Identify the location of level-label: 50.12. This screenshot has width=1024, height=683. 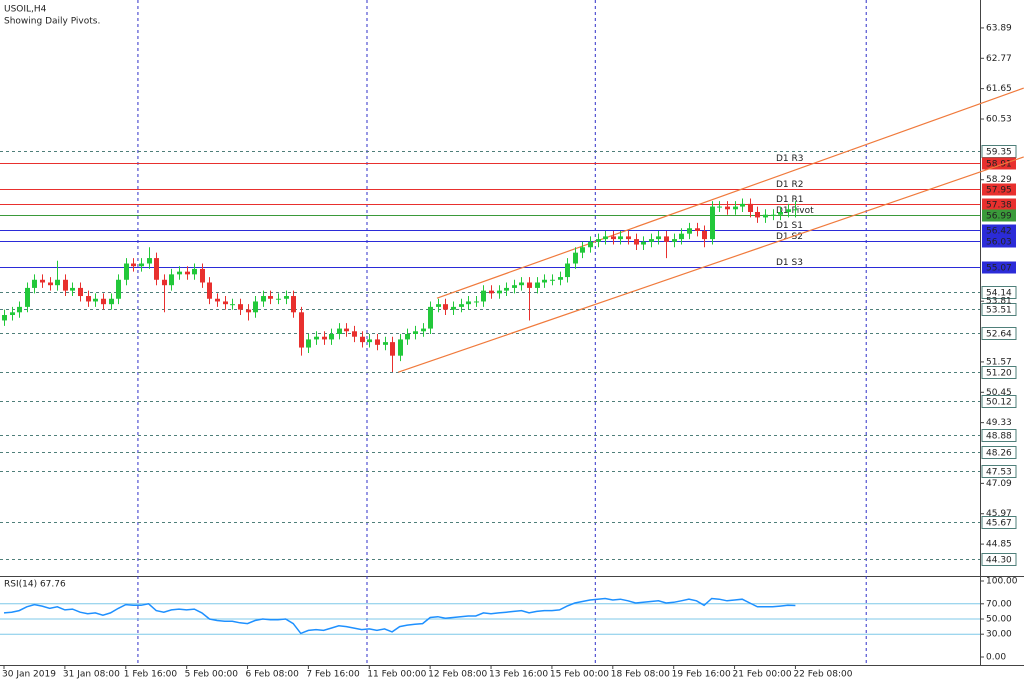
(999, 403).